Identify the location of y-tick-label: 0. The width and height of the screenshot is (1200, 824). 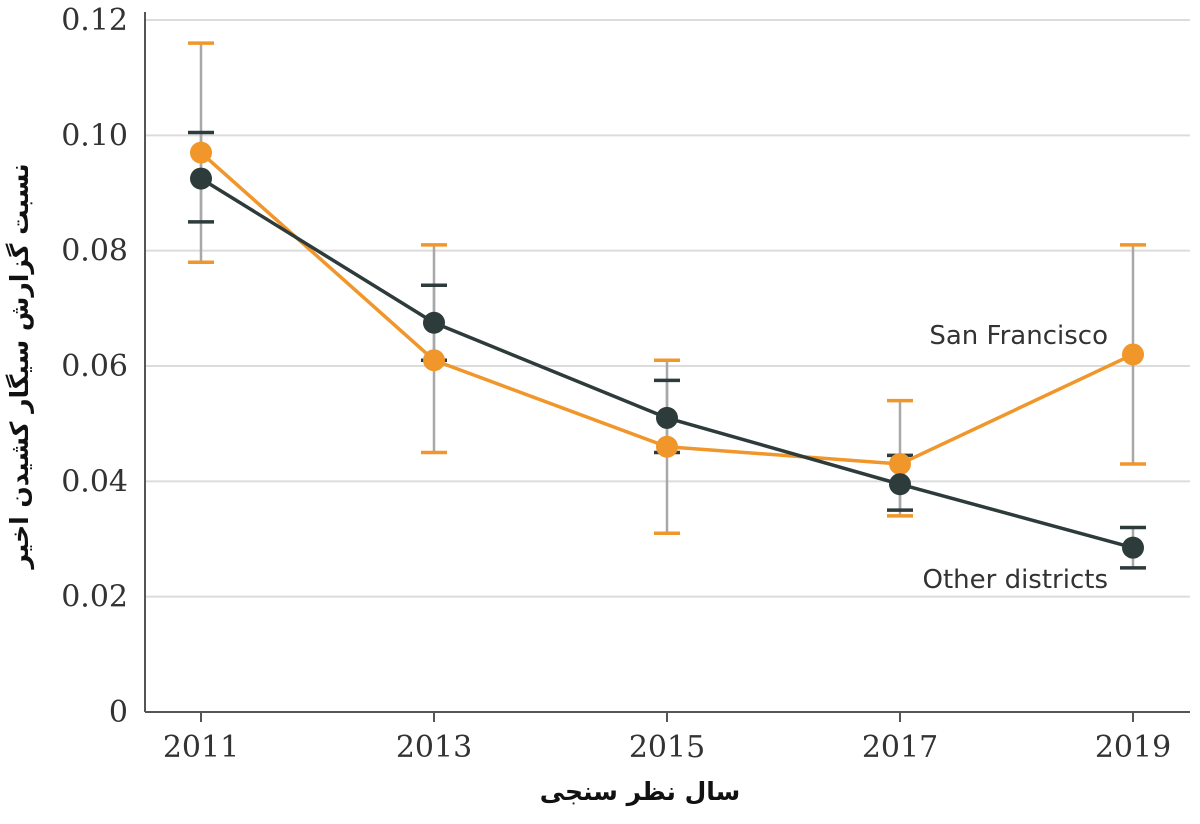
(118, 712).